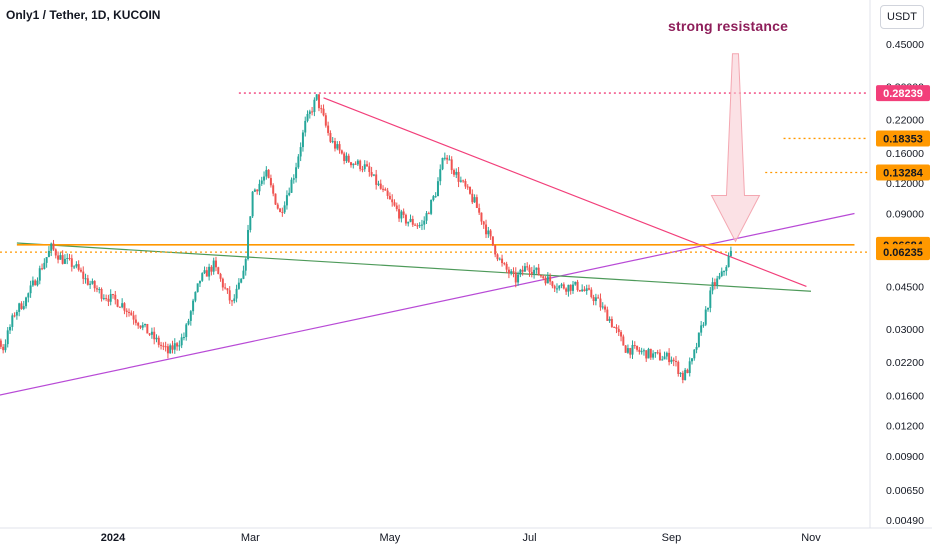 Image resolution: width=932 pixels, height=550 pixels. I want to click on price-label-text: 0.28239, so click(903, 94).